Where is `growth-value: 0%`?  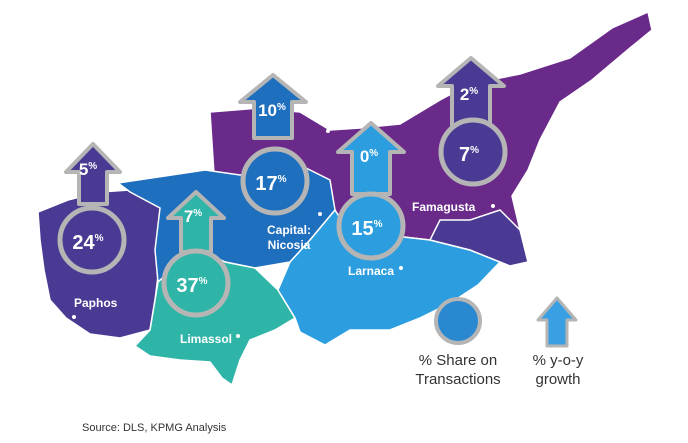 growth-value: 0% is located at coordinates (369, 156).